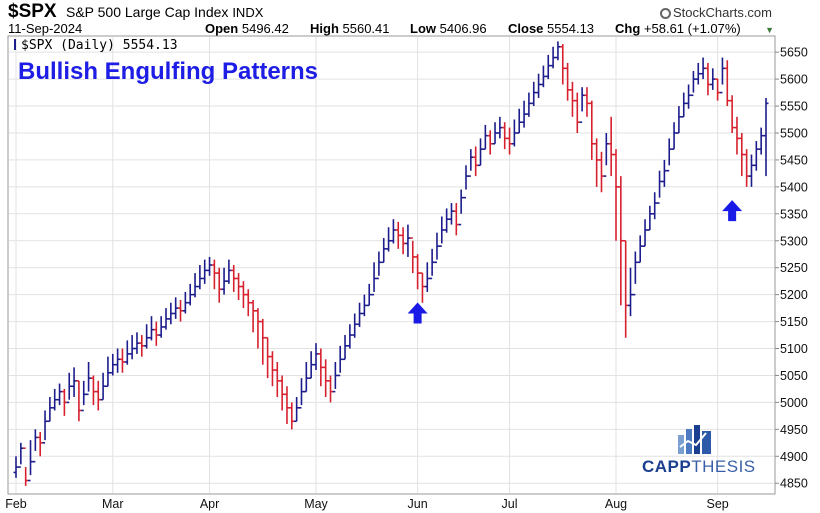  I want to click on collapse-chevron-icon: ▼, so click(769, 30).